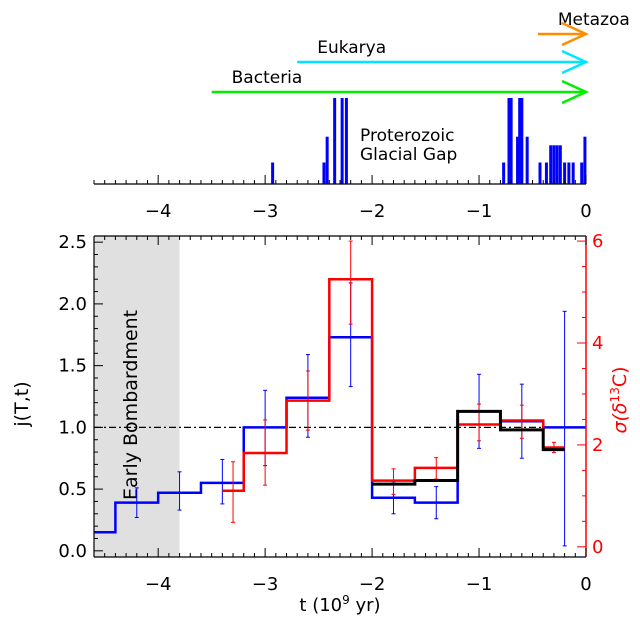 The width and height of the screenshot is (640, 625). I want to click on y-tick-label: 1.5, so click(72, 366).